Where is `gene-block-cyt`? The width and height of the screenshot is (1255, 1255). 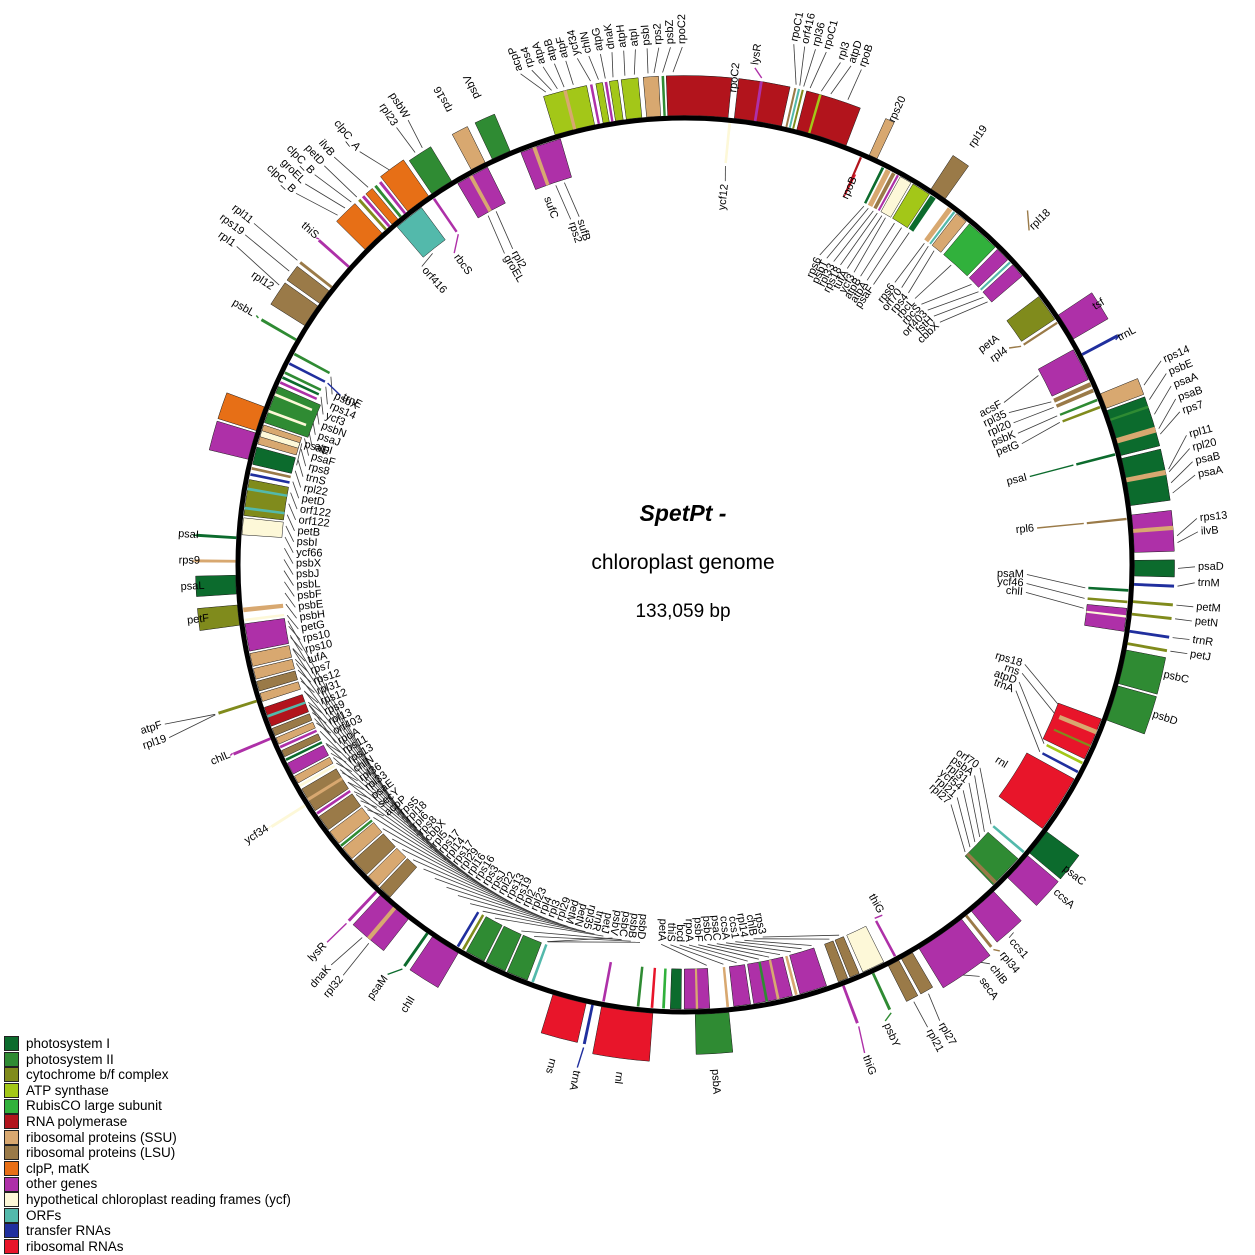
gene-block-cyt is located at coordinates (1072, 737).